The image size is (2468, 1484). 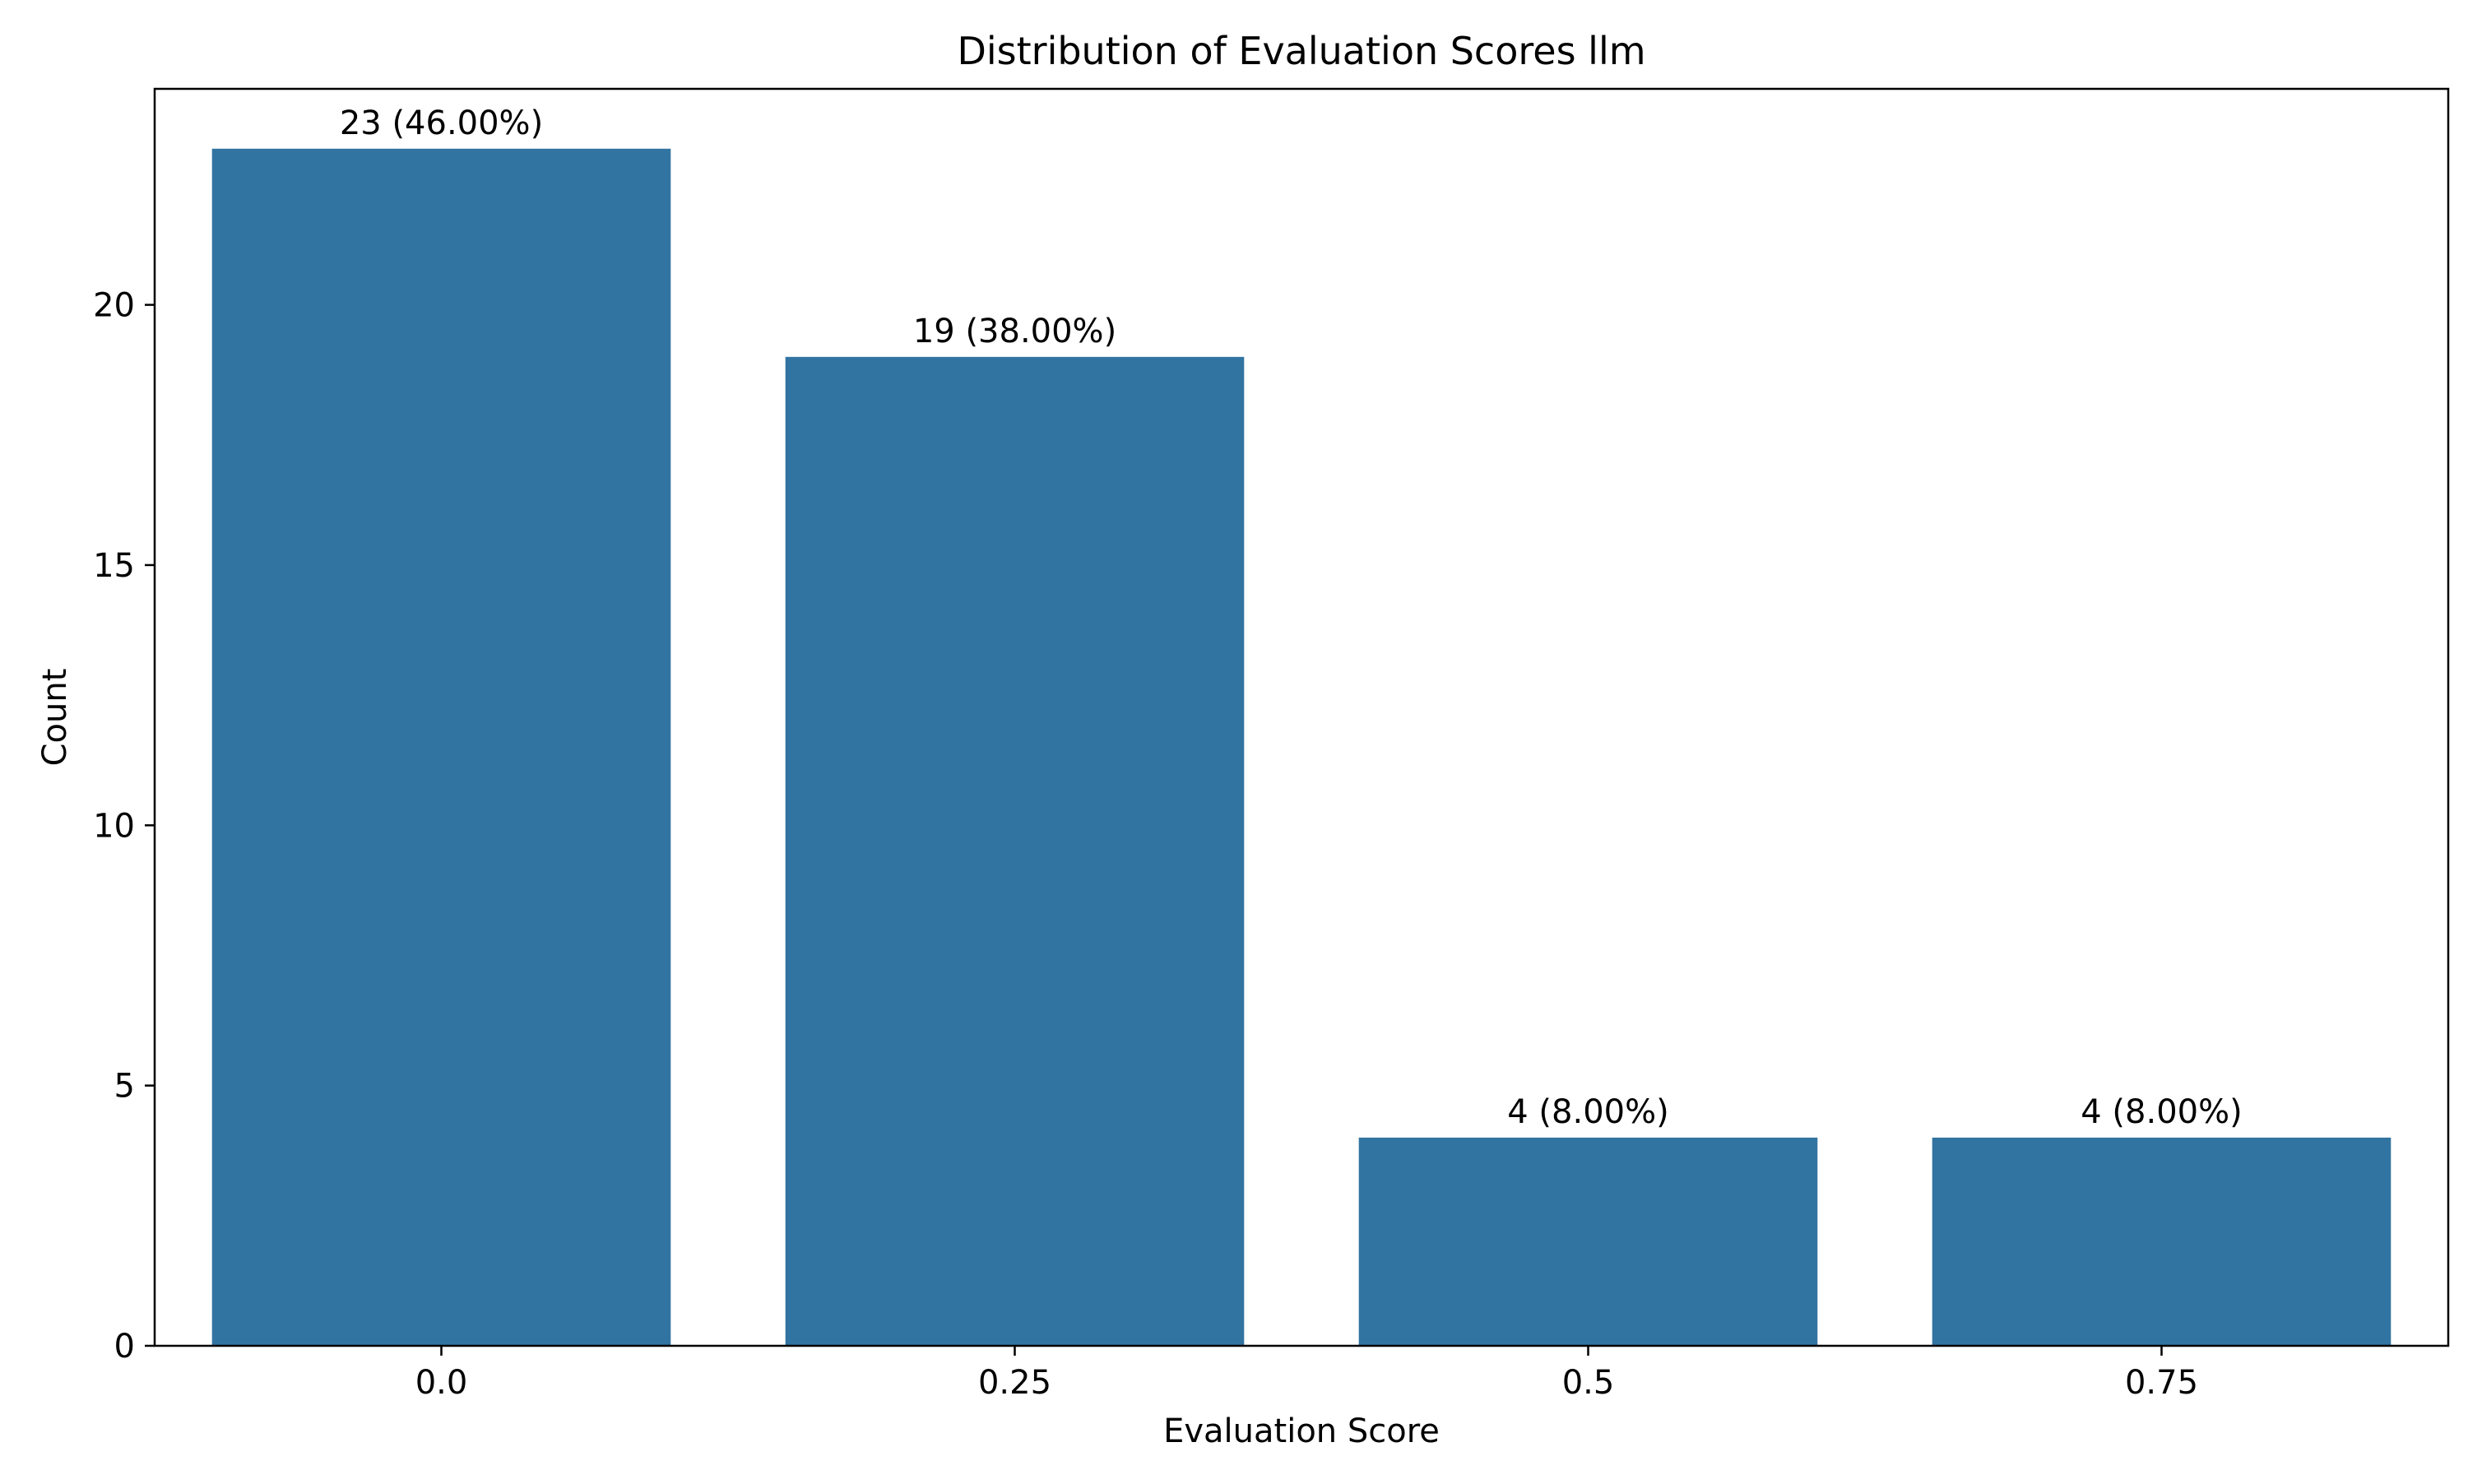 What do you see at coordinates (1306, 1374) in the screenshot?
I see `x-axis: 0.0 0.25 0.5 0.75` at bounding box center [1306, 1374].